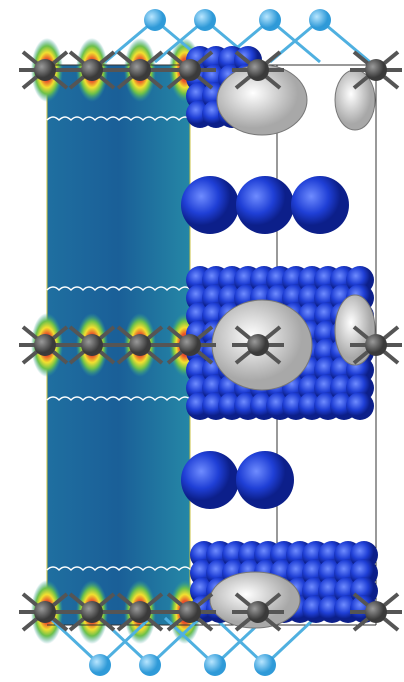 This screenshot has width=404, height=682. Describe the element at coordinates (360, 406) in the screenshot. I see `iso-blue` at that location.